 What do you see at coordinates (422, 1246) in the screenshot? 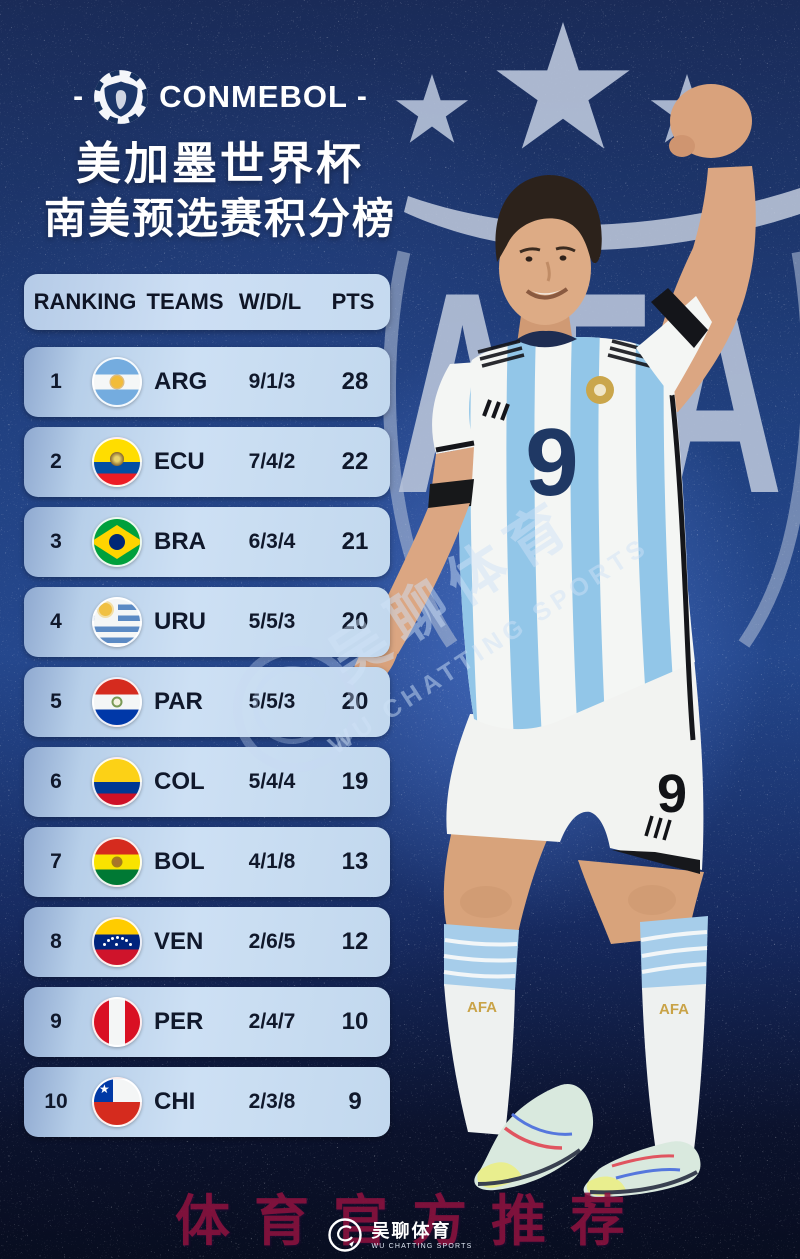
I see `publisher-name-en: WU CHATTING SPORTS` at bounding box center [422, 1246].